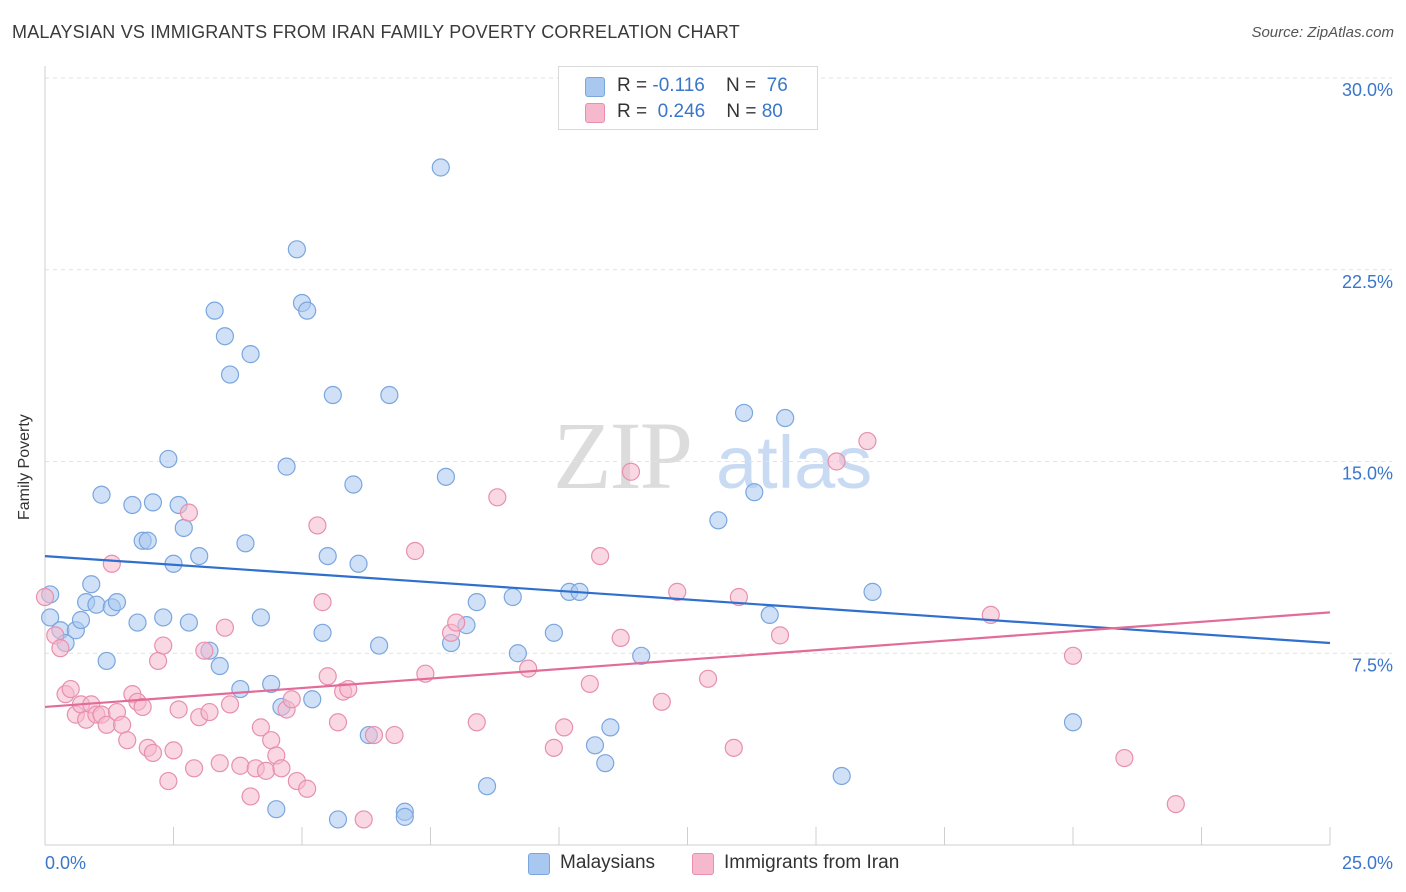 This screenshot has width=1406, height=892. I want to click on source-label: Source: ZipAtlas.com, so click(1322, 32).